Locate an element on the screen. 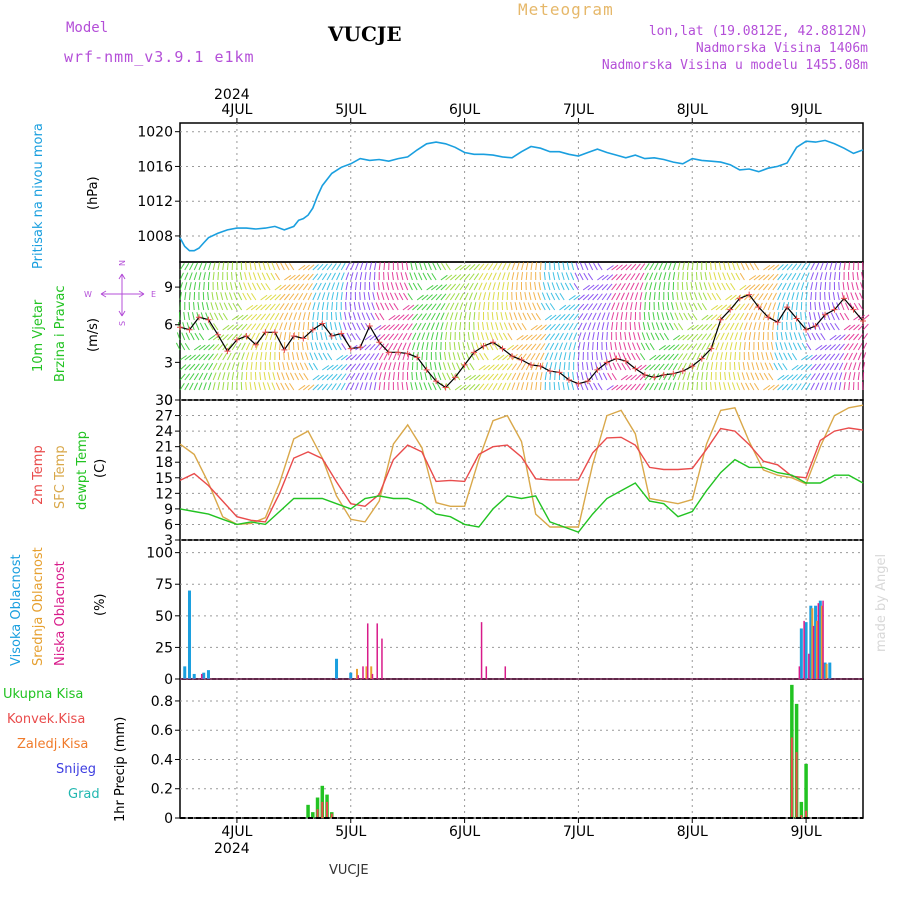  pressure-line is located at coordinates (521, 195).